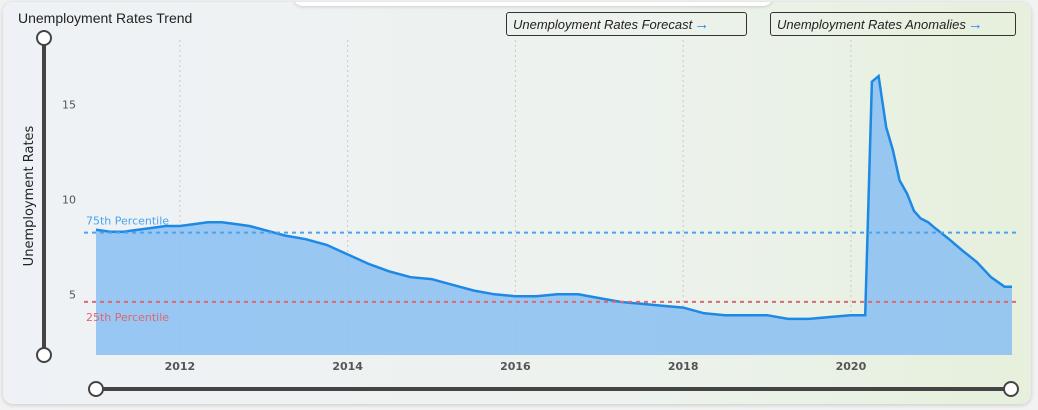 This screenshot has height=410, width=1038. I want to click on y-slider-top-handle, so click(44, 38).